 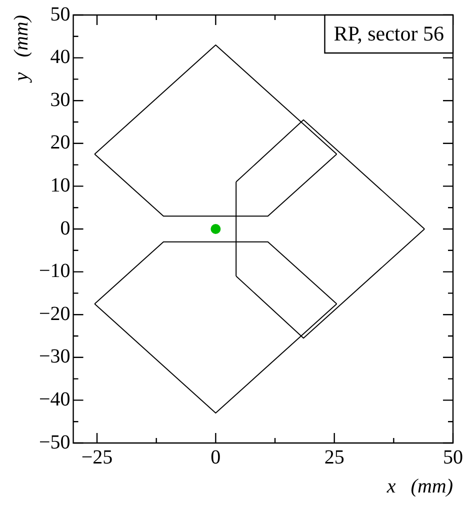 What do you see at coordinates (60, 14) in the screenshot?
I see `y-tick-label: 50` at bounding box center [60, 14].